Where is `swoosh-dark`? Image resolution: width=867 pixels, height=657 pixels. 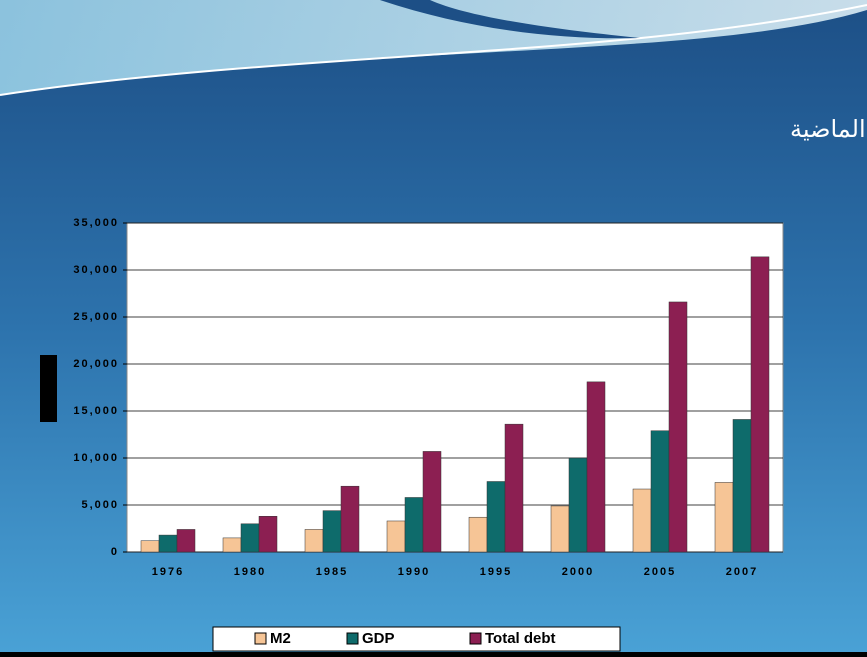
swoosh-dark is located at coordinates (510, 19).